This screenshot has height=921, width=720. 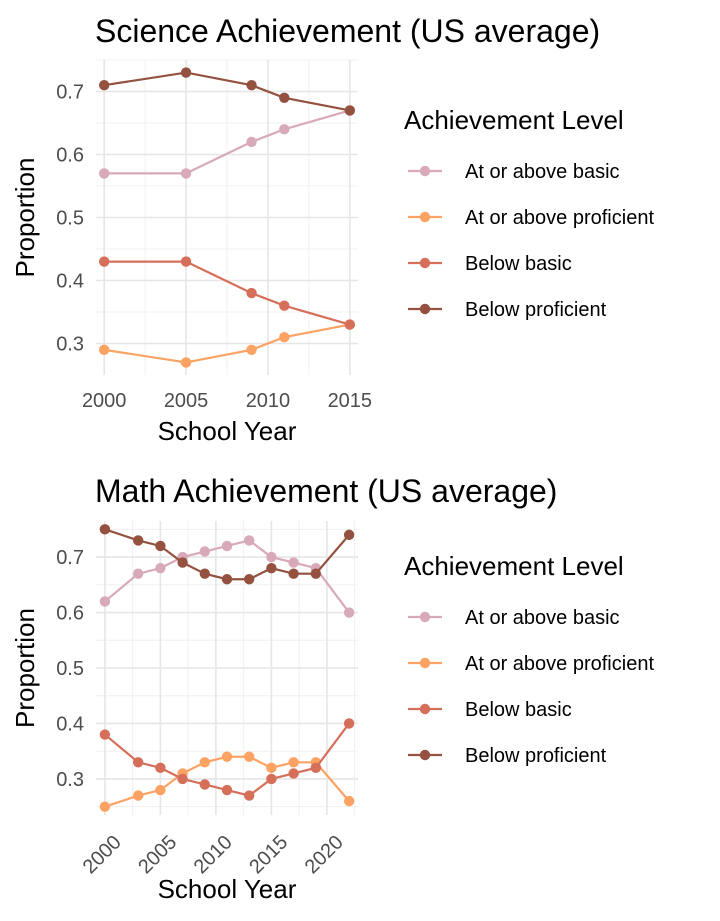 What do you see at coordinates (324, 854) in the screenshot?
I see `x-tick-label: 2020` at bounding box center [324, 854].